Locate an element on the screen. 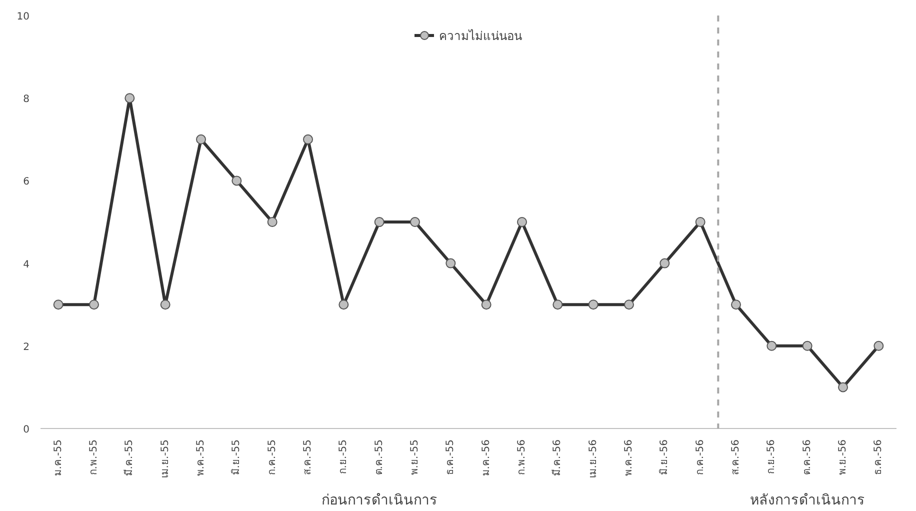 The image size is (916, 511). text: หลังการดำเนินการ is located at coordinates (807, 500).